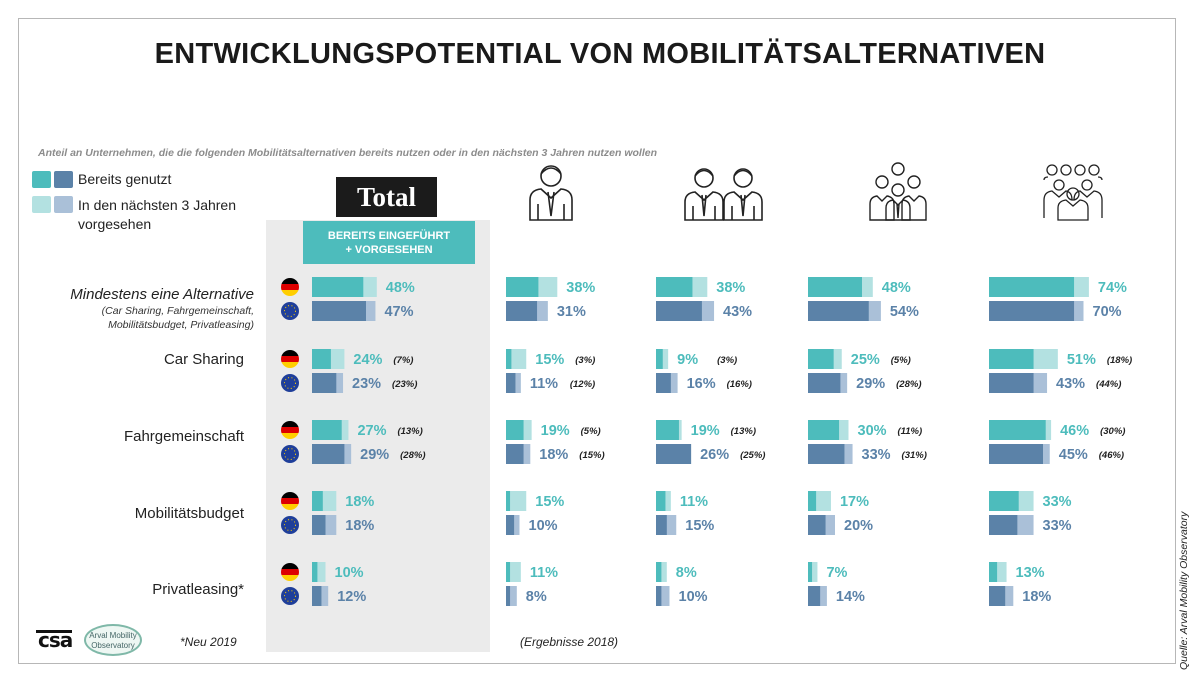 Image resolution: width=1200 pixels, height=680 pixels. Describe the element at coordinates (125, 179) in the screenshot. I see `legend-used-label: Bereits genutzt` at that location.